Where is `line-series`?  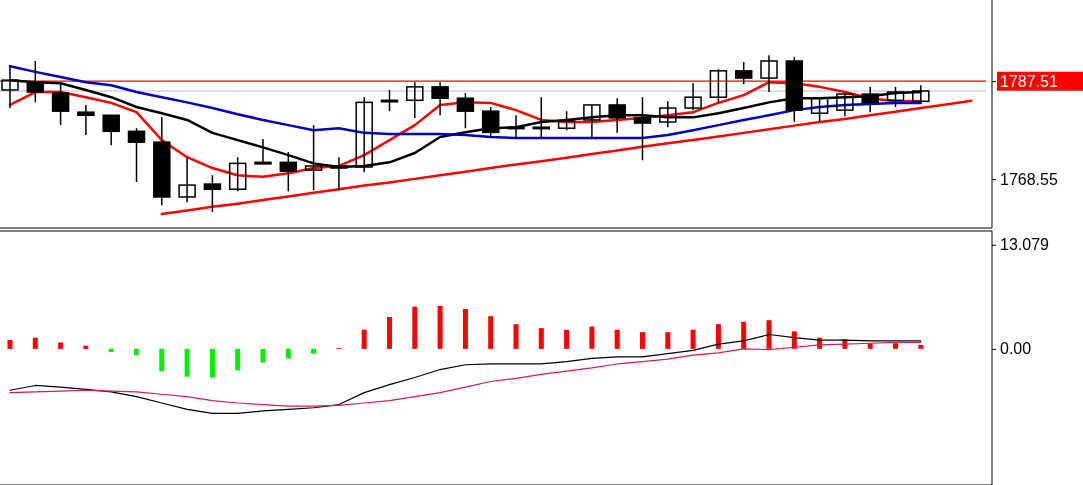
line-series is located at coordinates (465, 374).